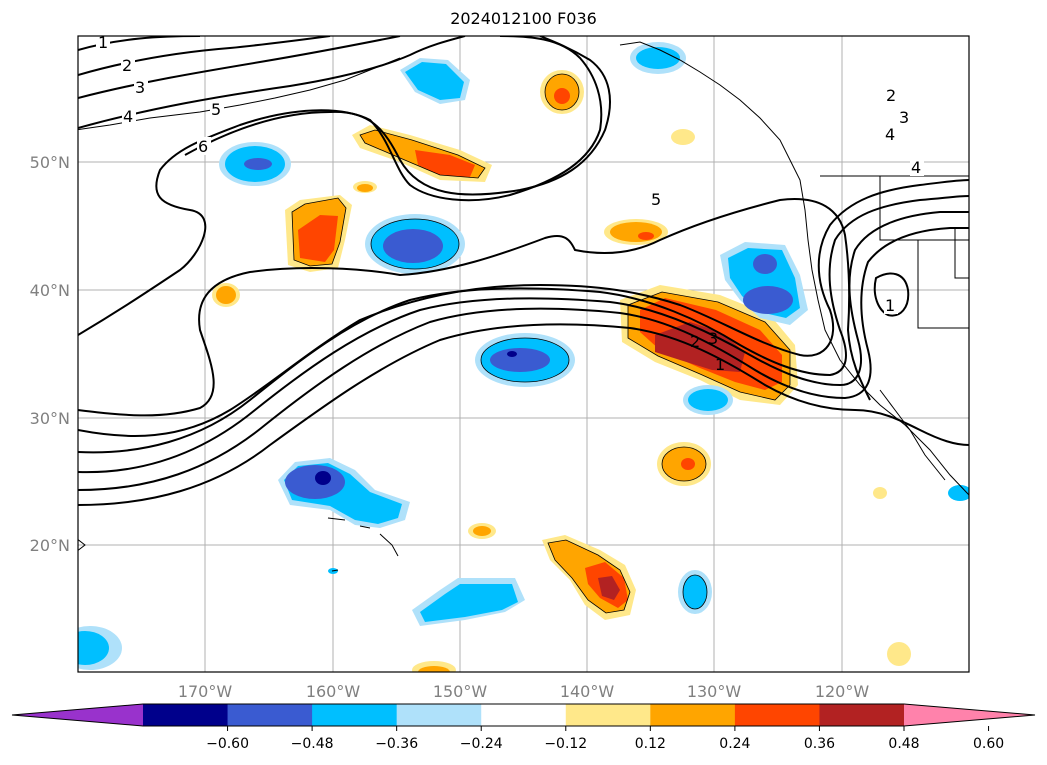 This screenshot has height=765, width=1047. Describe the element at coordinates (523, 18) in the screenshot. I see `map-title: 2024012100 F036` at that location.